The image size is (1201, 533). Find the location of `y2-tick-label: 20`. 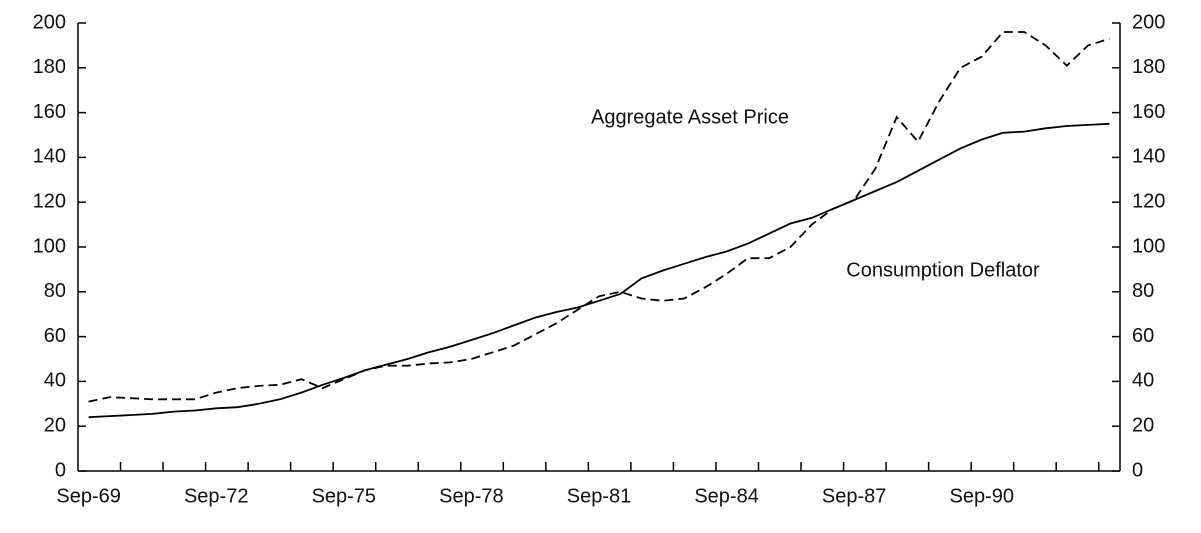

y2-tick-label: 20 is located at coordinates (1143, 425).